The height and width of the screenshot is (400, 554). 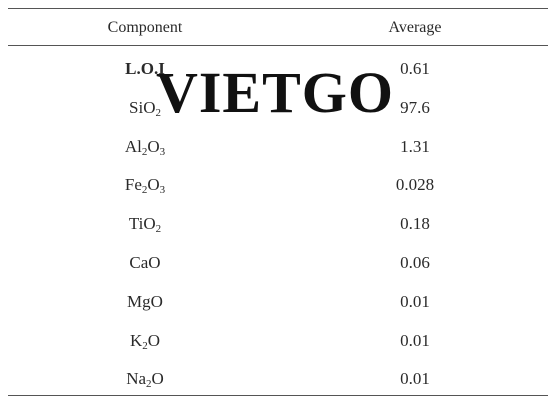 I want to click on table-row: SiO2 97.6, so click(x=277, y=108).